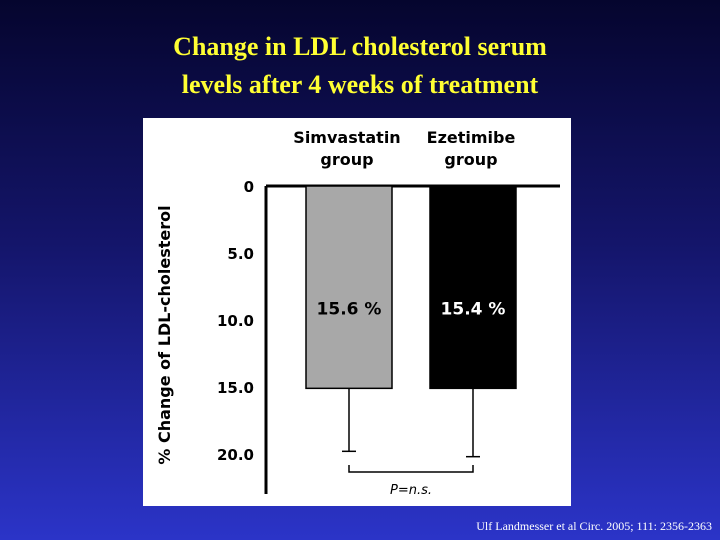 Image resolution: width=720 pixels, height=540 pixels. Describe the element at coordinates (240, 254) in the screenshot. I see `y-tick-label: 5.0` at that location.